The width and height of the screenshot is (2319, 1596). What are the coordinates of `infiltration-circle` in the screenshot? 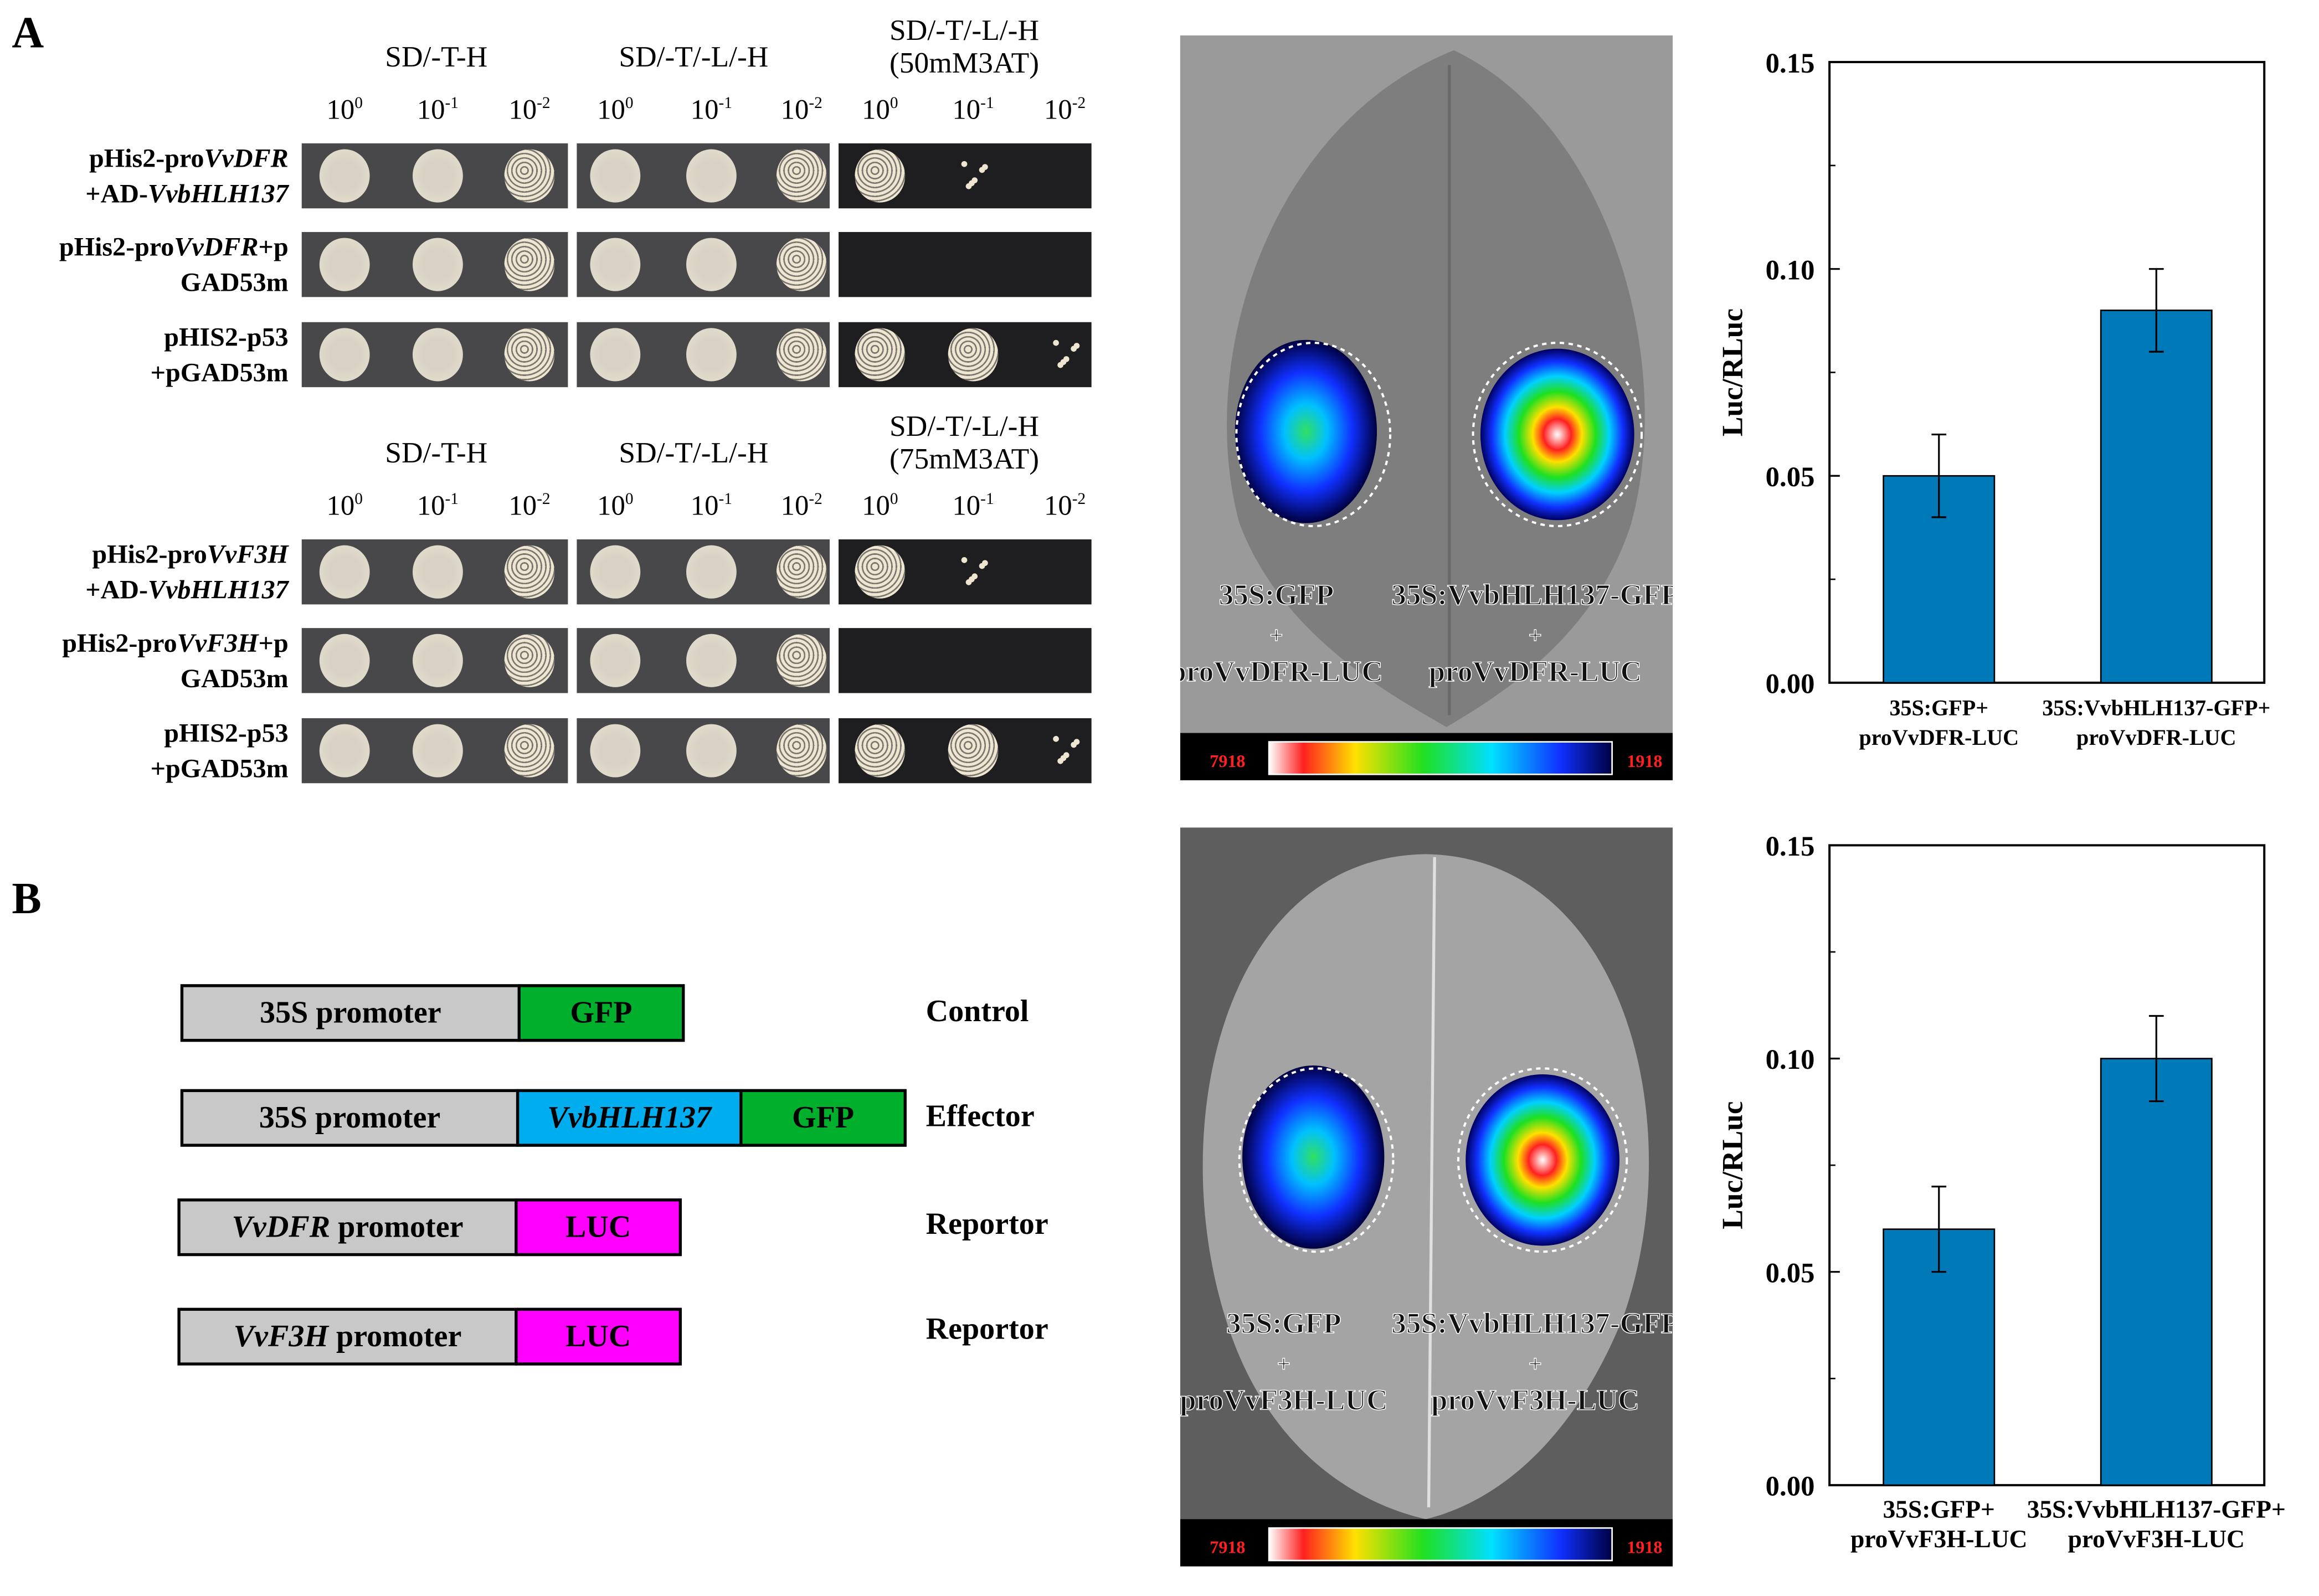 It's located at (1542, 1160).